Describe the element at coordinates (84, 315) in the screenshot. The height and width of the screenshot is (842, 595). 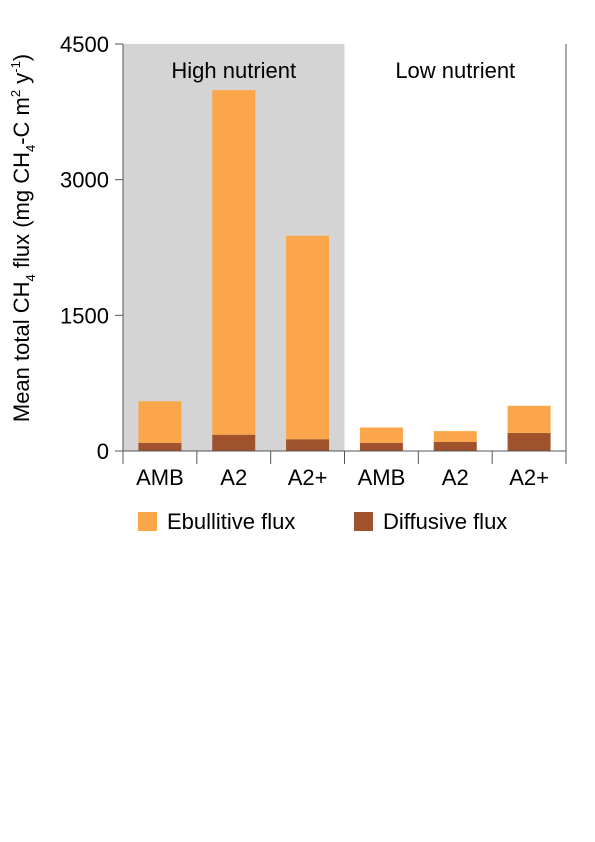
I see `y-tick-label: 1500` at that location.